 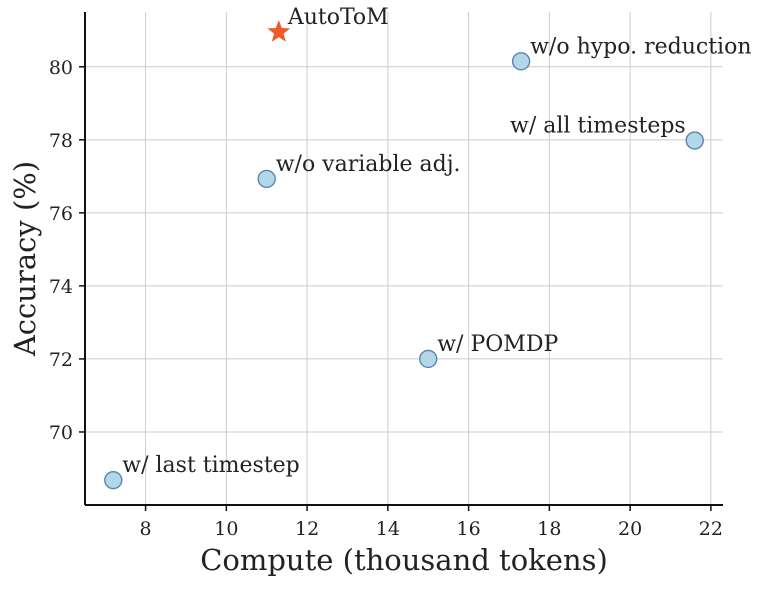 What do you see at coordinates (497, 344) in the screenshot?
I see `point-label-w-pomdp: w/ POMDP` at bounding box center [497, 344].